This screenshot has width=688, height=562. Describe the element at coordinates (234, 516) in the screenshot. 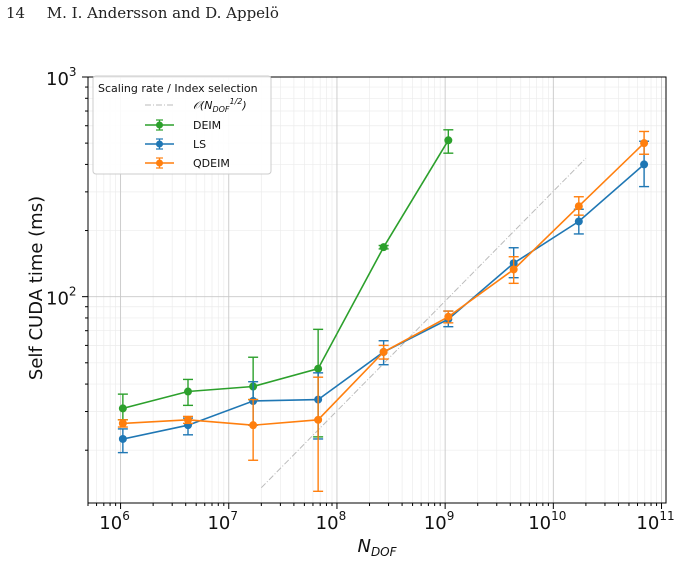

I see `x-tick-label-exp: 7` at that location.